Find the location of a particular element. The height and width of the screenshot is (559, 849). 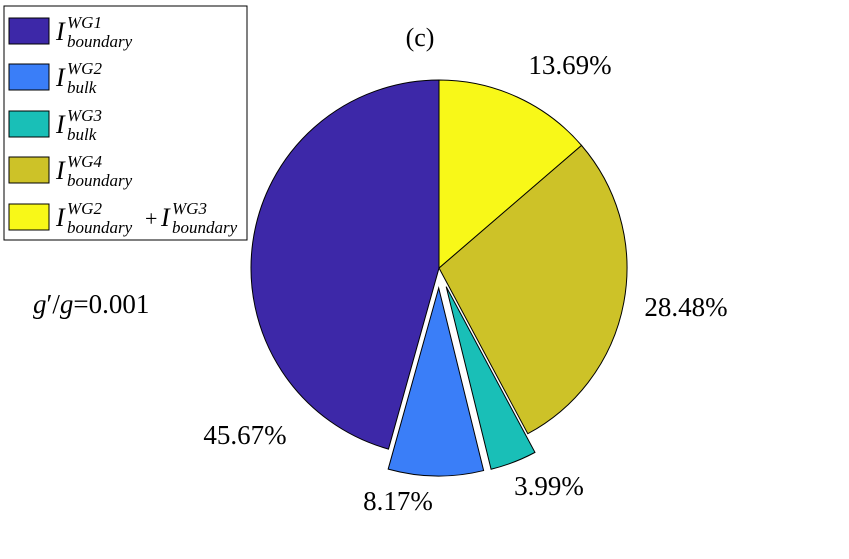

annotation-text: g′/g=0.001 is located at coordinates (91, 304).